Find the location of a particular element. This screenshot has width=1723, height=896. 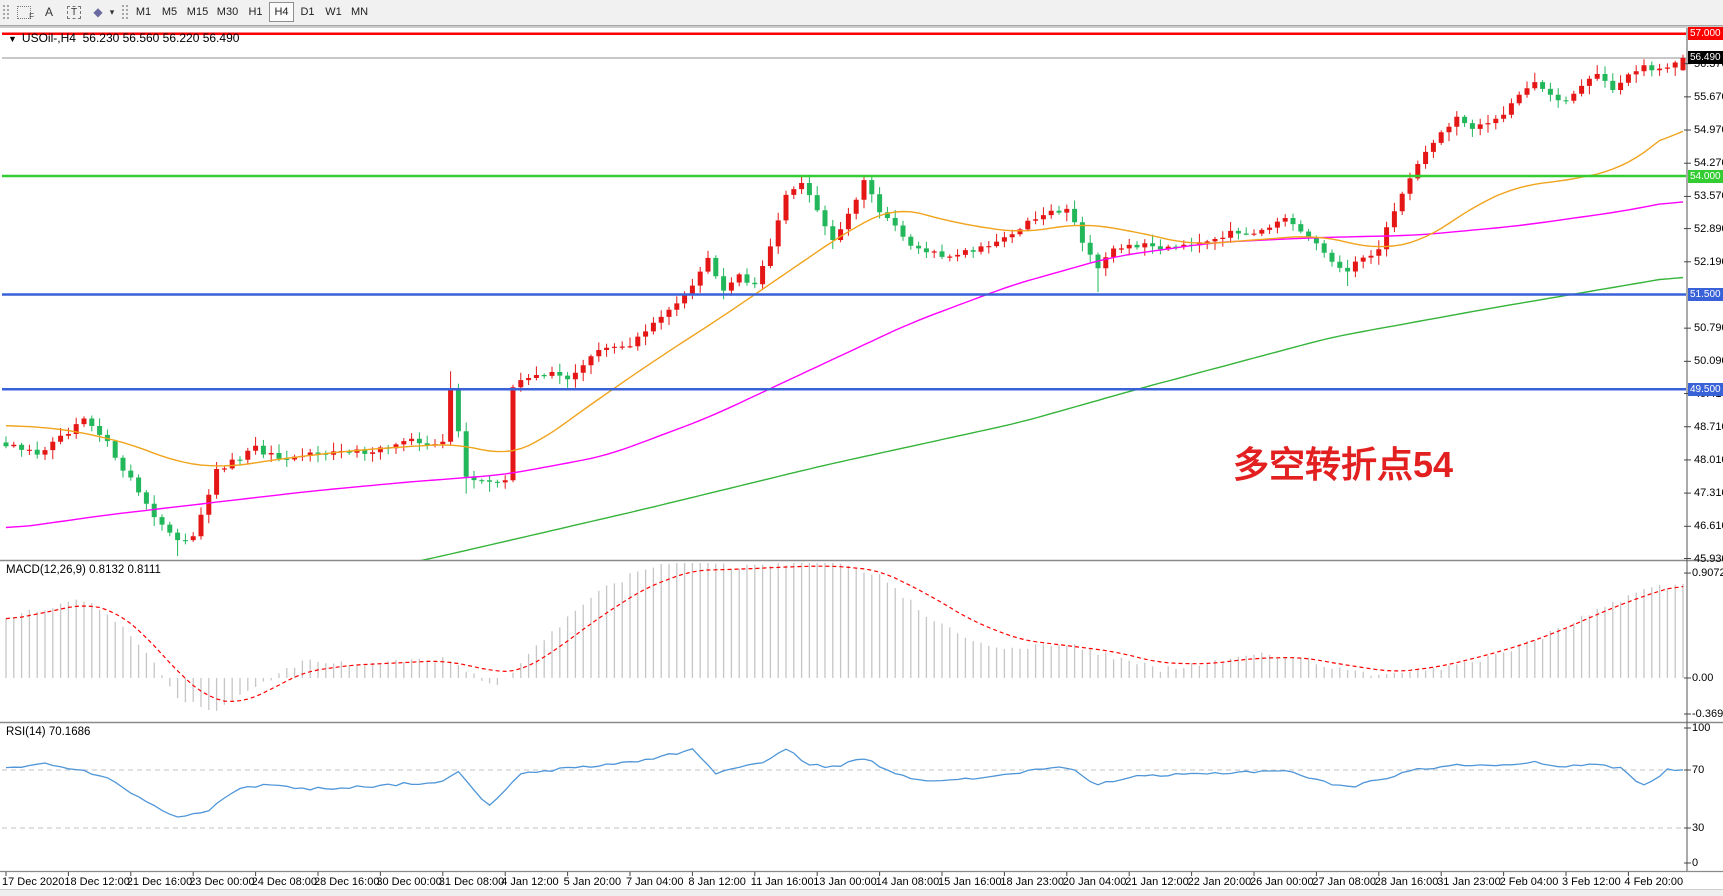

time-tick-label: 15 Jan 16:00 is located at coordinates (970, 882).